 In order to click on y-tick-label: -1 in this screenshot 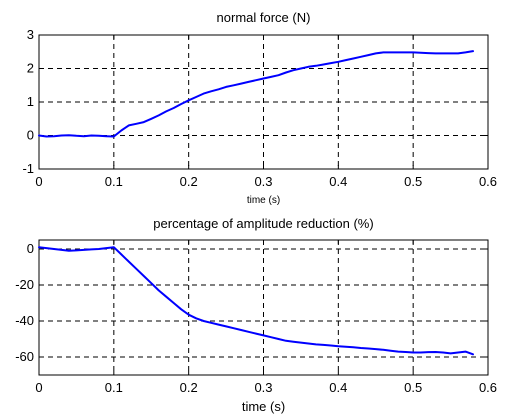, I will do `click(28, 168)`.